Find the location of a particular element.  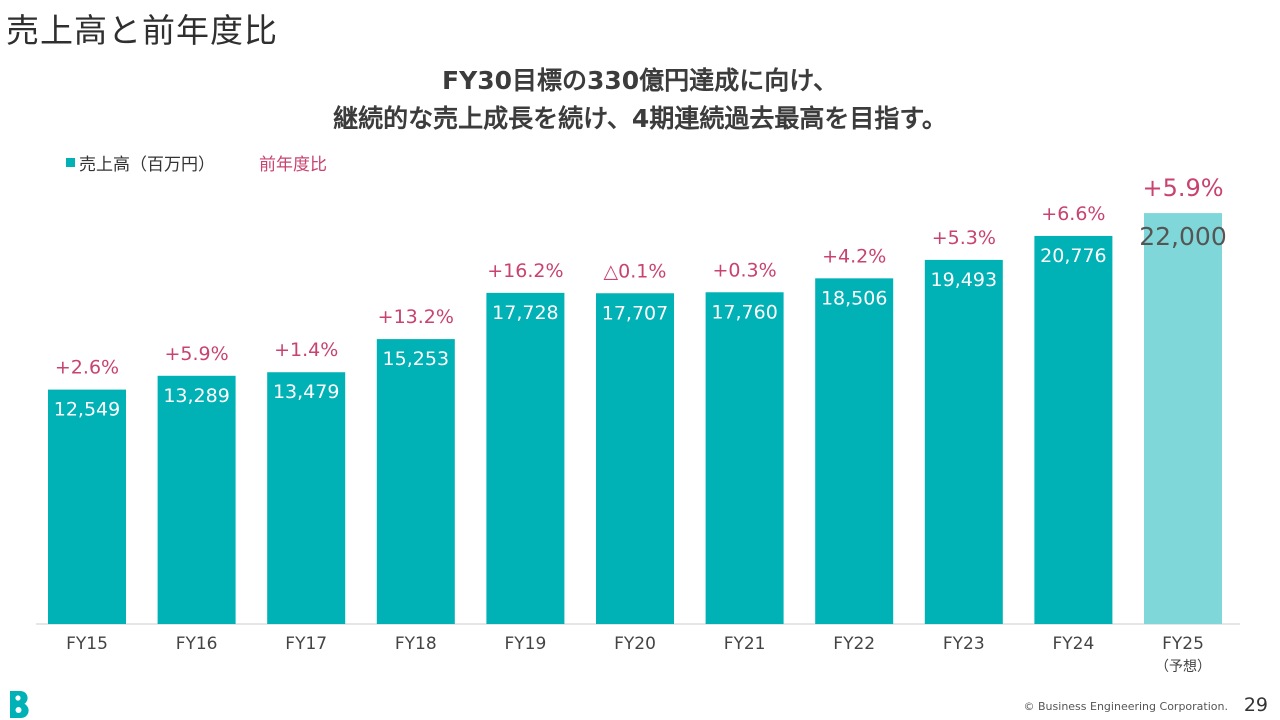

bar-fy19 is located at coordinates (525, 458).